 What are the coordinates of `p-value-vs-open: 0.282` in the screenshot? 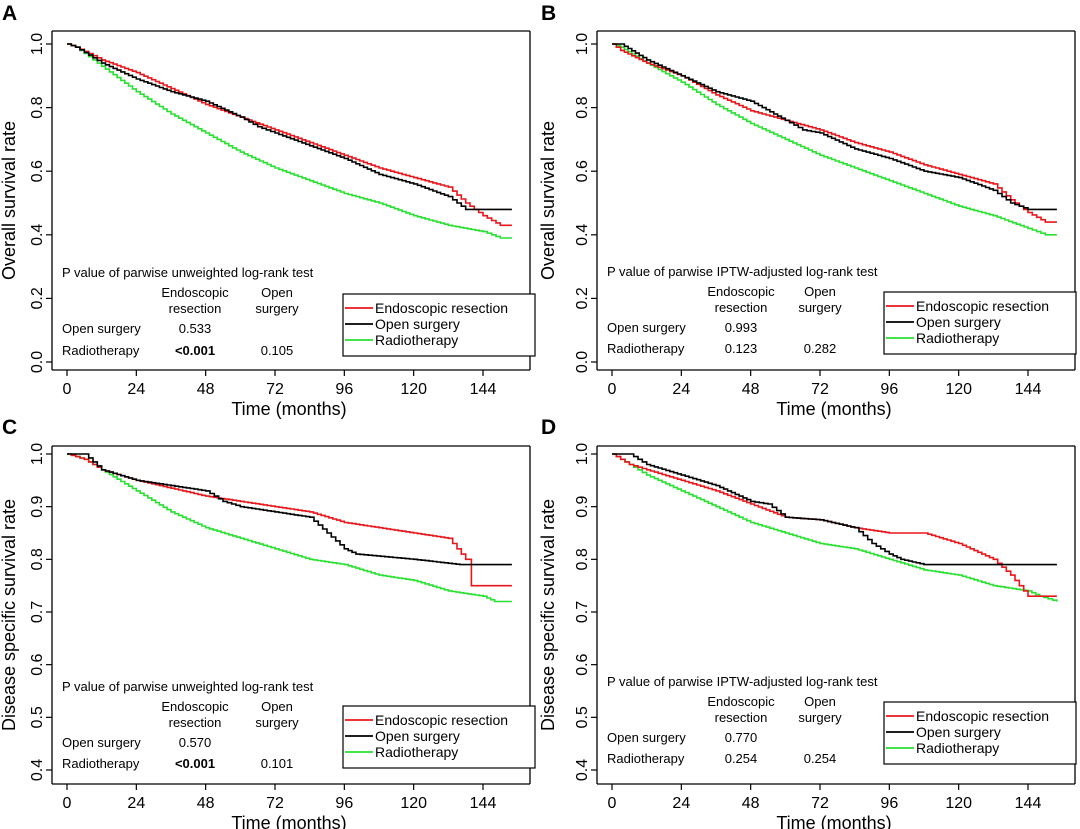 It's located at (820, 348).